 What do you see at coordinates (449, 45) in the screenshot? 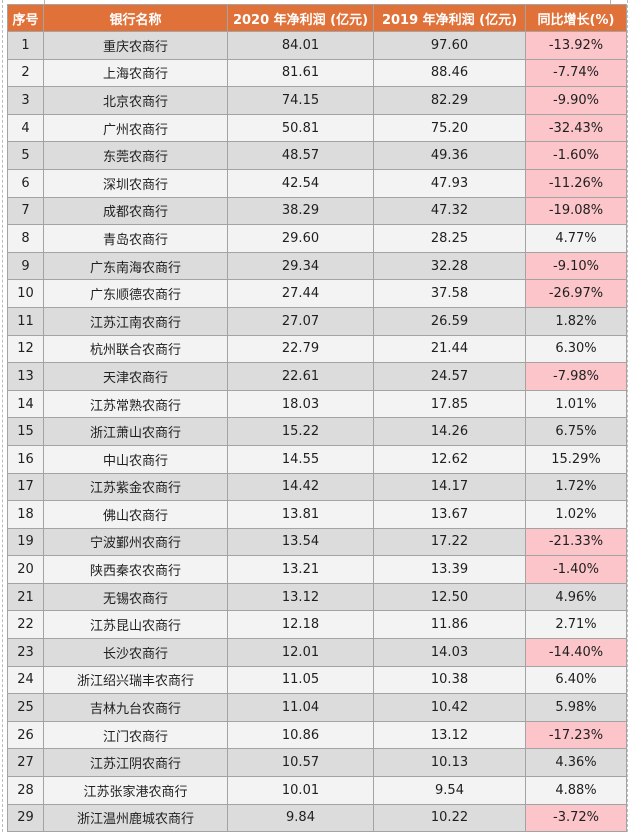
I see `cell-profit-2019: 97.60` at bounding box center [449, 45].